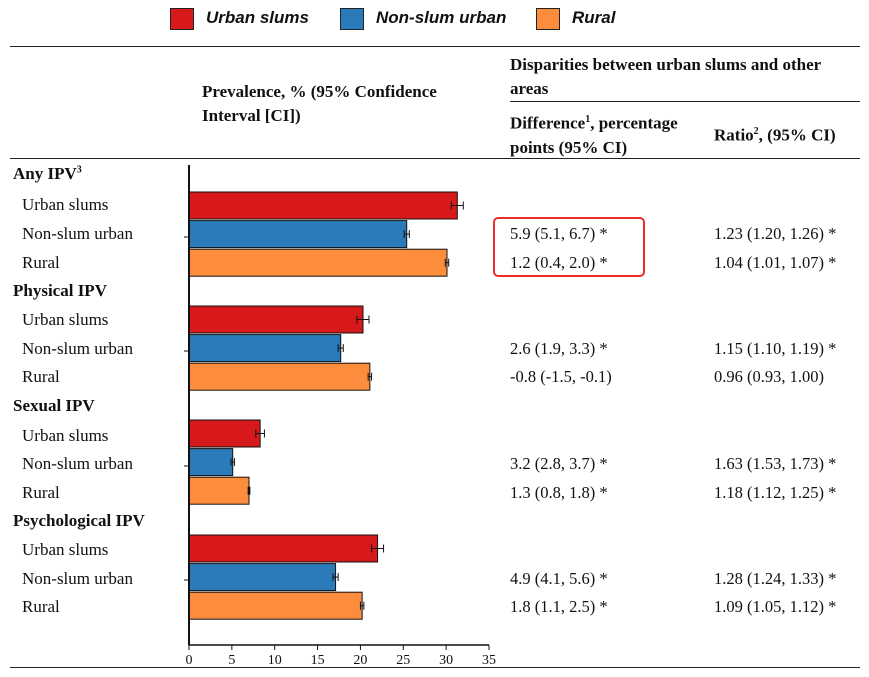 The image size is (869, 677). I want to click on difference-value: -0.8 (-1.5, -0.1), so click(561, 376).